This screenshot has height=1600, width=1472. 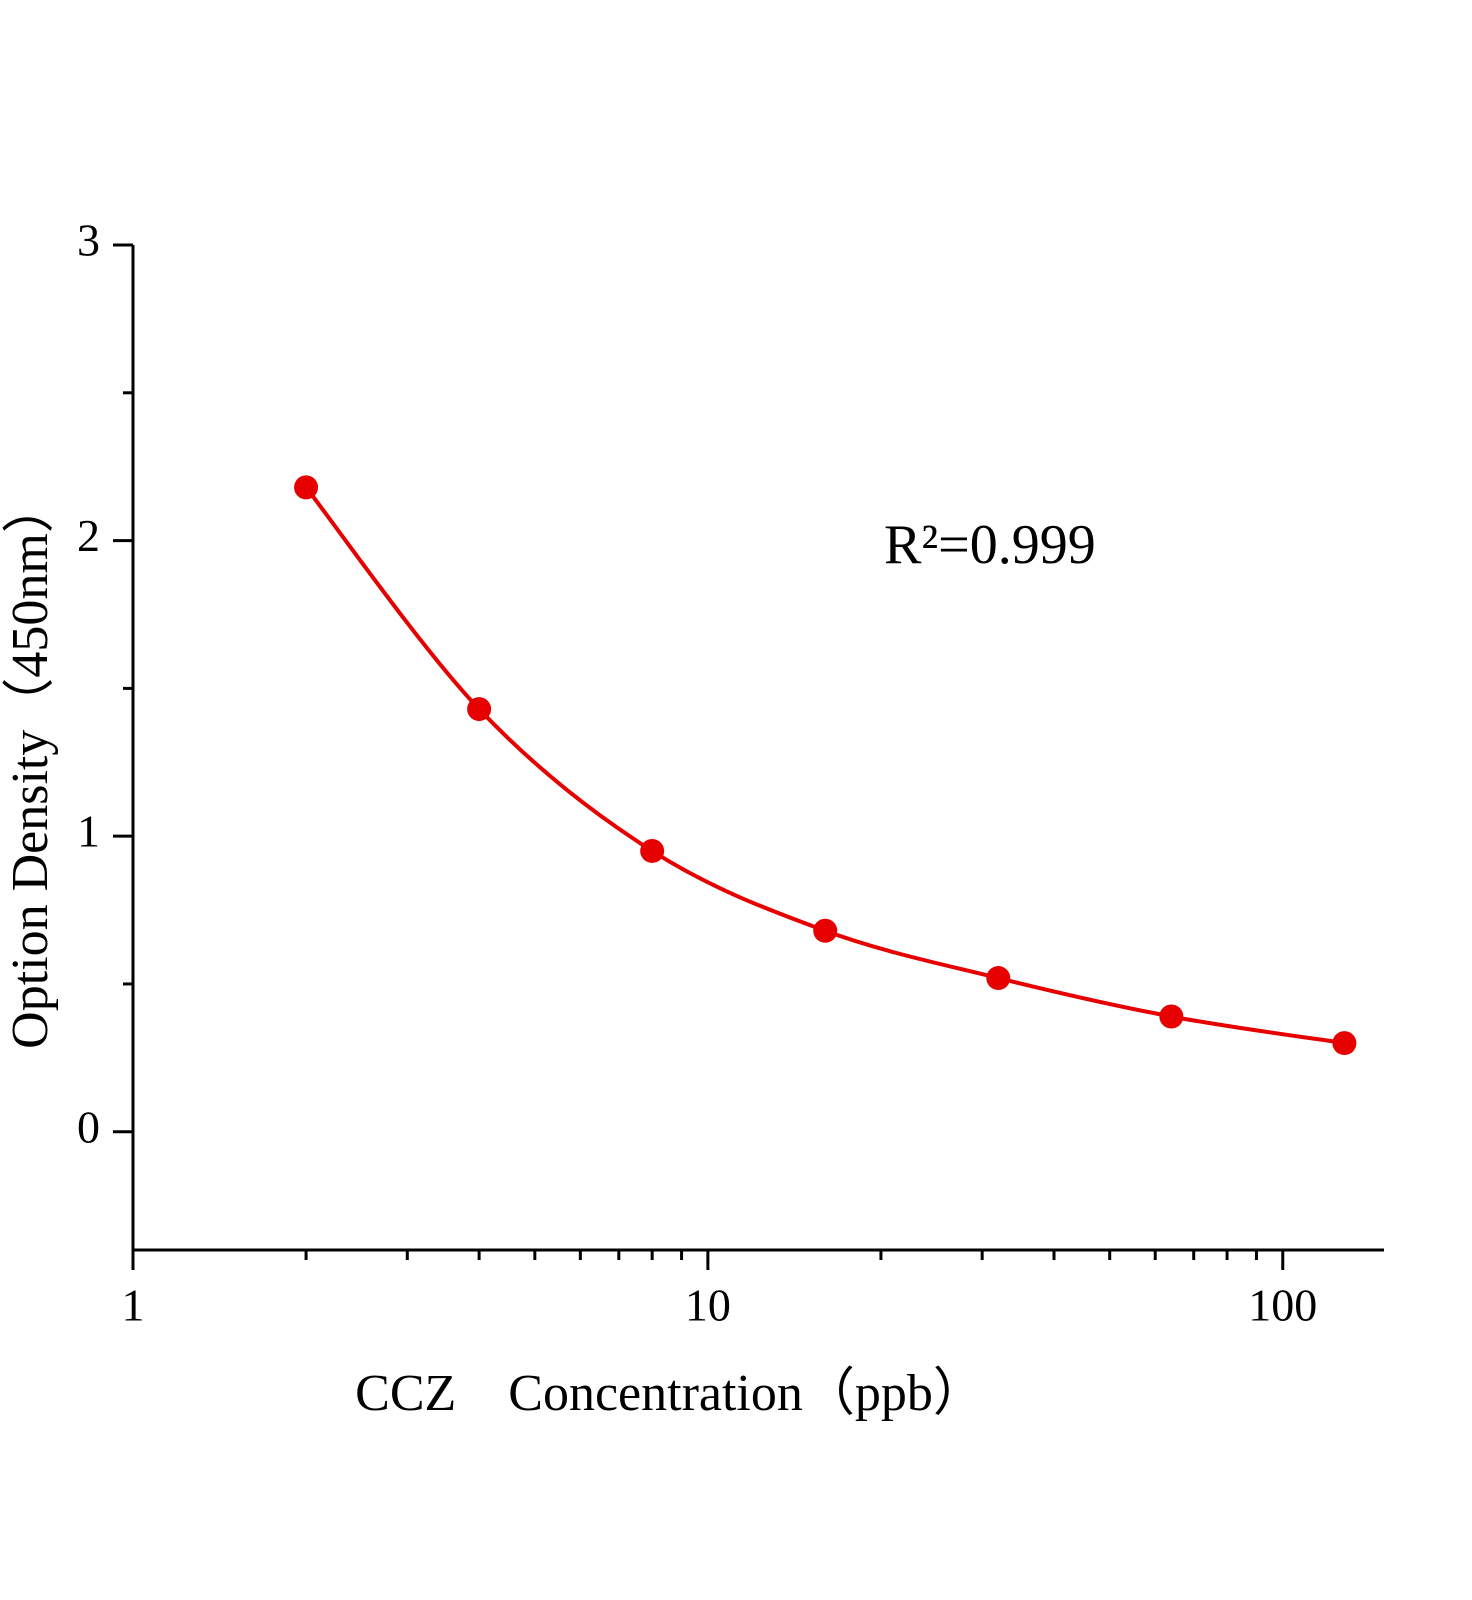 What do you see at coordinates (88, 535) in the screenshot?
I see `y-tick-label: 2` at bounding box center [88, 535].